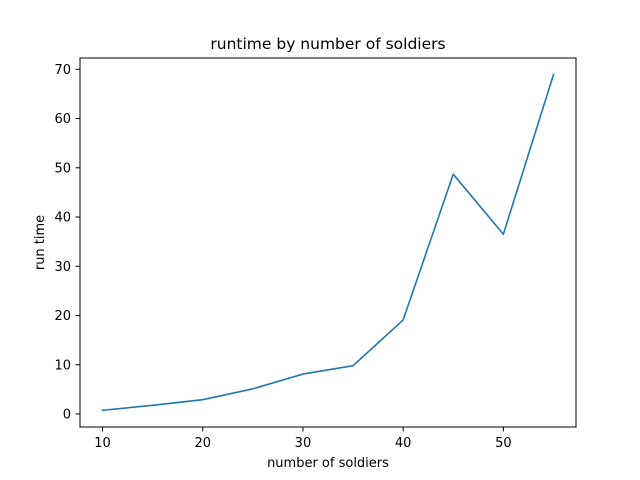 The width and height of the screenshot is (640, 480). What do you see at coordinates (67, 415) in the screenshot?
I see `y-tick-label: 0` at bounding box center [67, 415].